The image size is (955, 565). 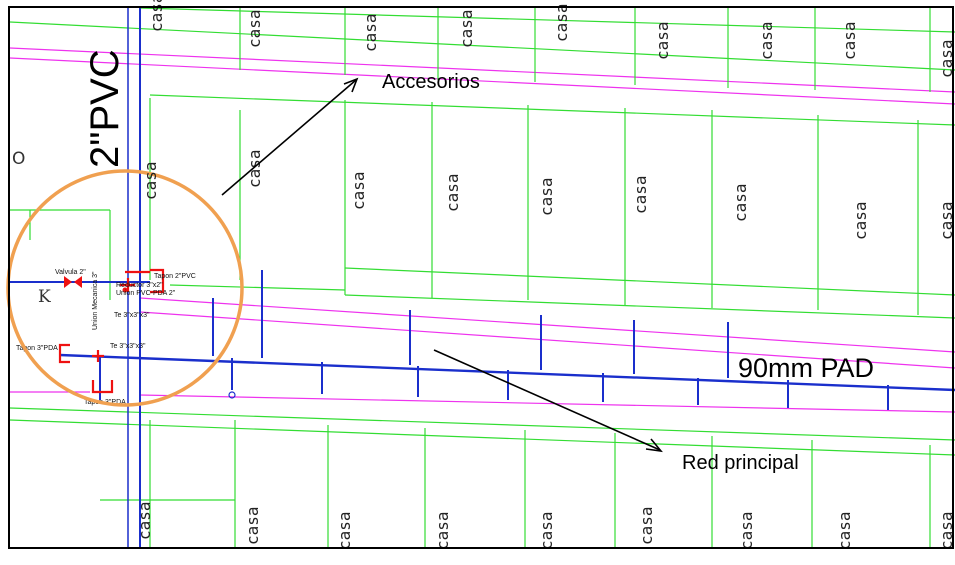 What do you see at coordinates (132, 315) in the screenshot?
I see `te-upper-label: Te 3"x3"x3"` at bounding box center [132, 315].